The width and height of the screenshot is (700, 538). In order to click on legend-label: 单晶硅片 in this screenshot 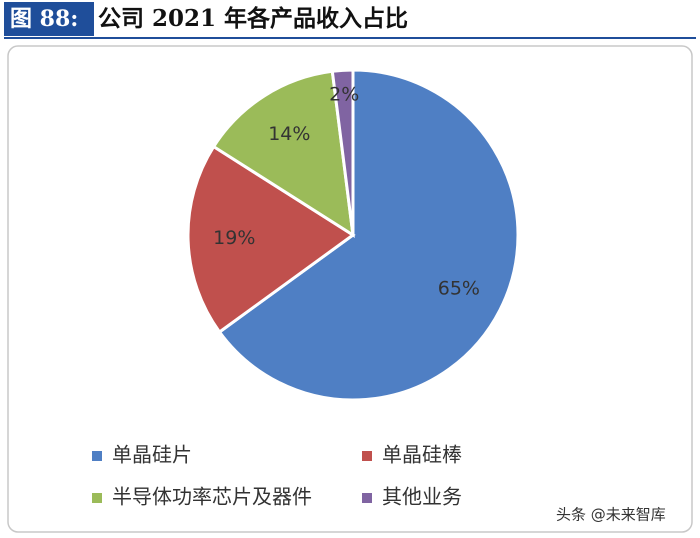, I will do `click(152, 455)`.